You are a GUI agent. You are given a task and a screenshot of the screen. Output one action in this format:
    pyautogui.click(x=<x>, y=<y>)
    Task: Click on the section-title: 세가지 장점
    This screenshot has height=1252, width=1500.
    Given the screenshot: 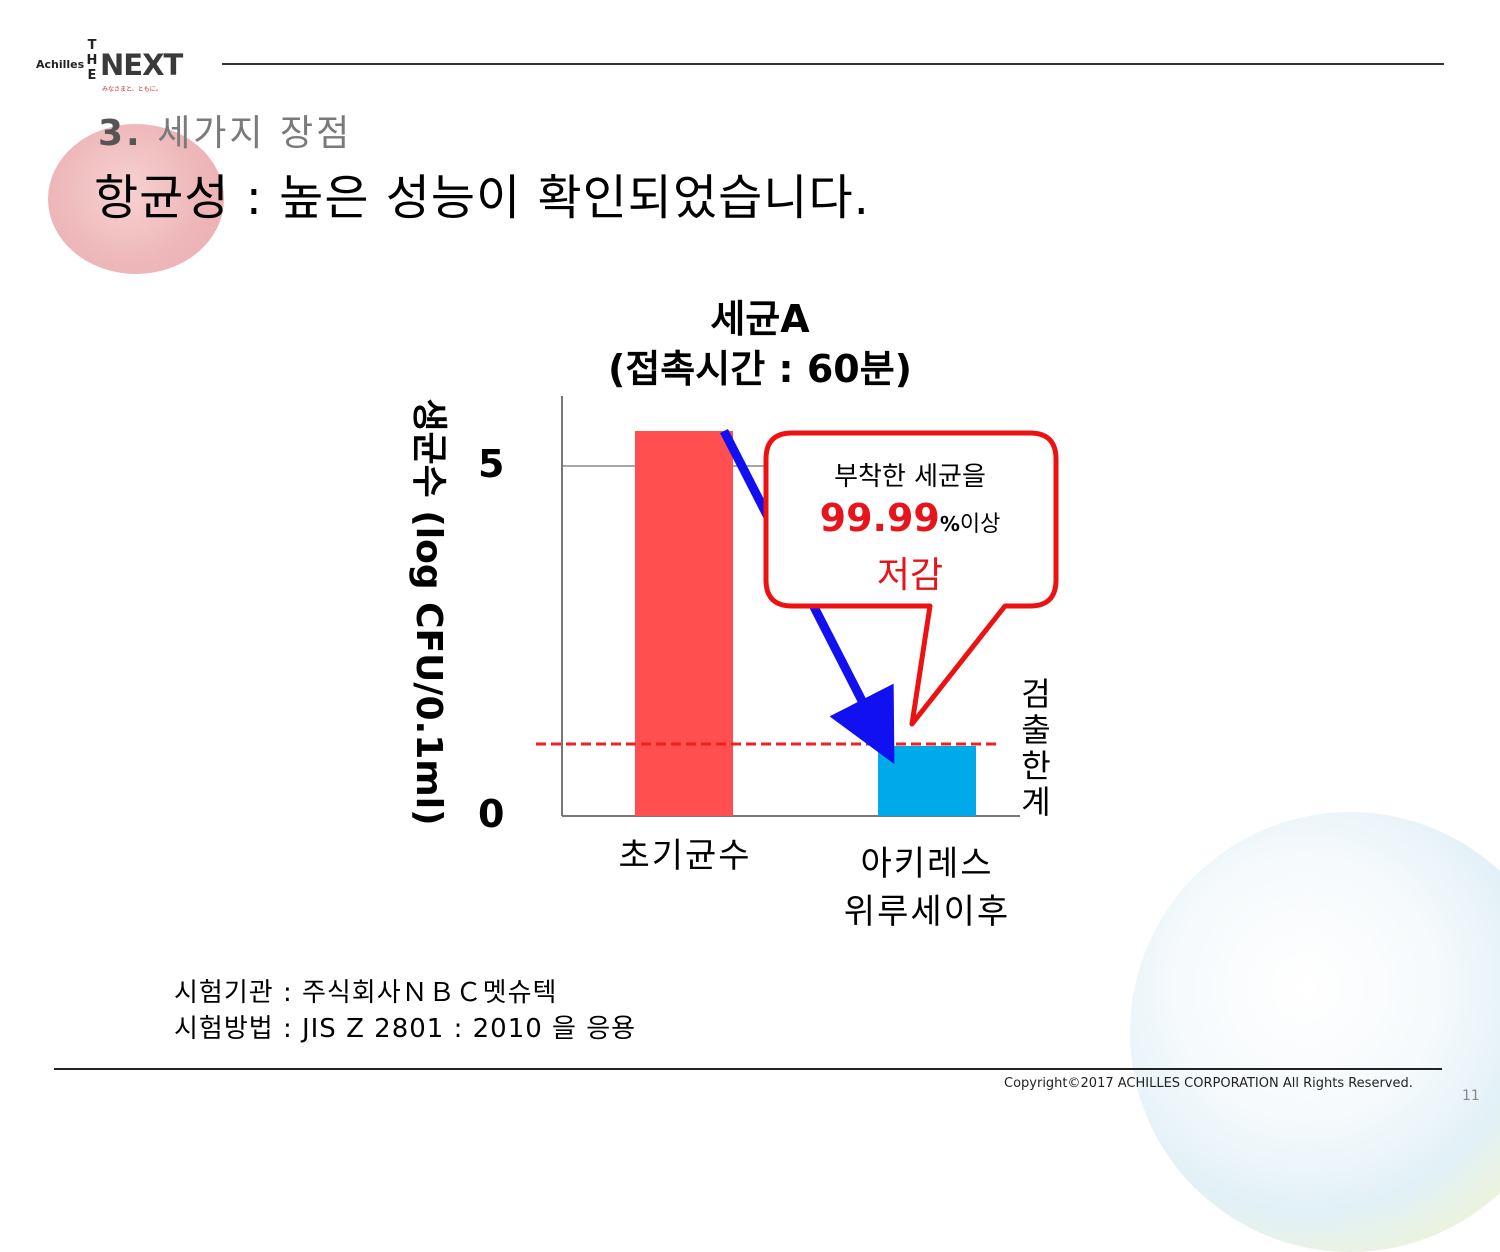 What is the action you would take?
    pyautogui.click(x=255, y=133)
    